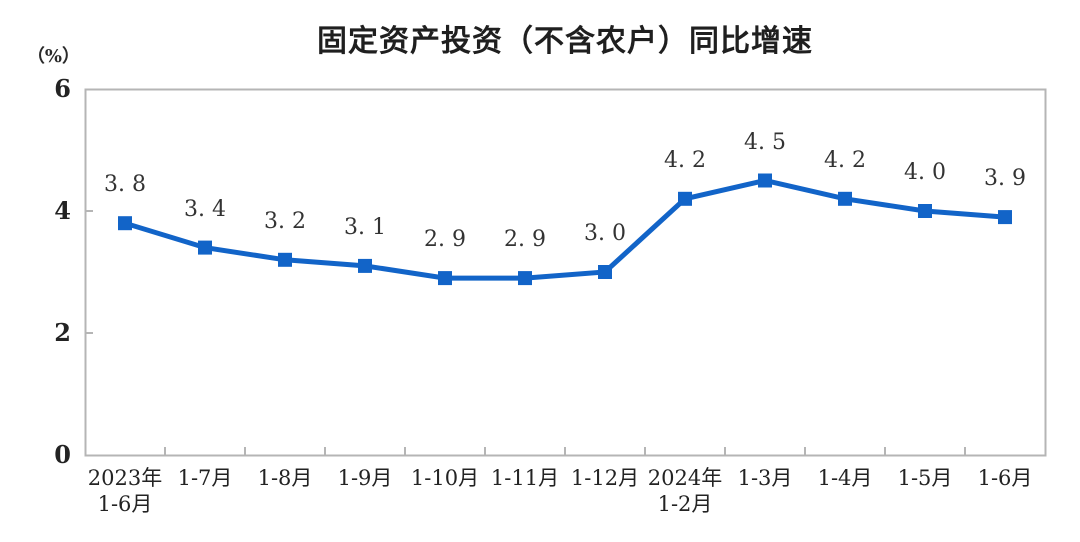 This screenshot has width=1080, height=542. Describe the element at coordinates (845, 478) in the screenshot. I see `x-category-label: 1-4月` at that location.